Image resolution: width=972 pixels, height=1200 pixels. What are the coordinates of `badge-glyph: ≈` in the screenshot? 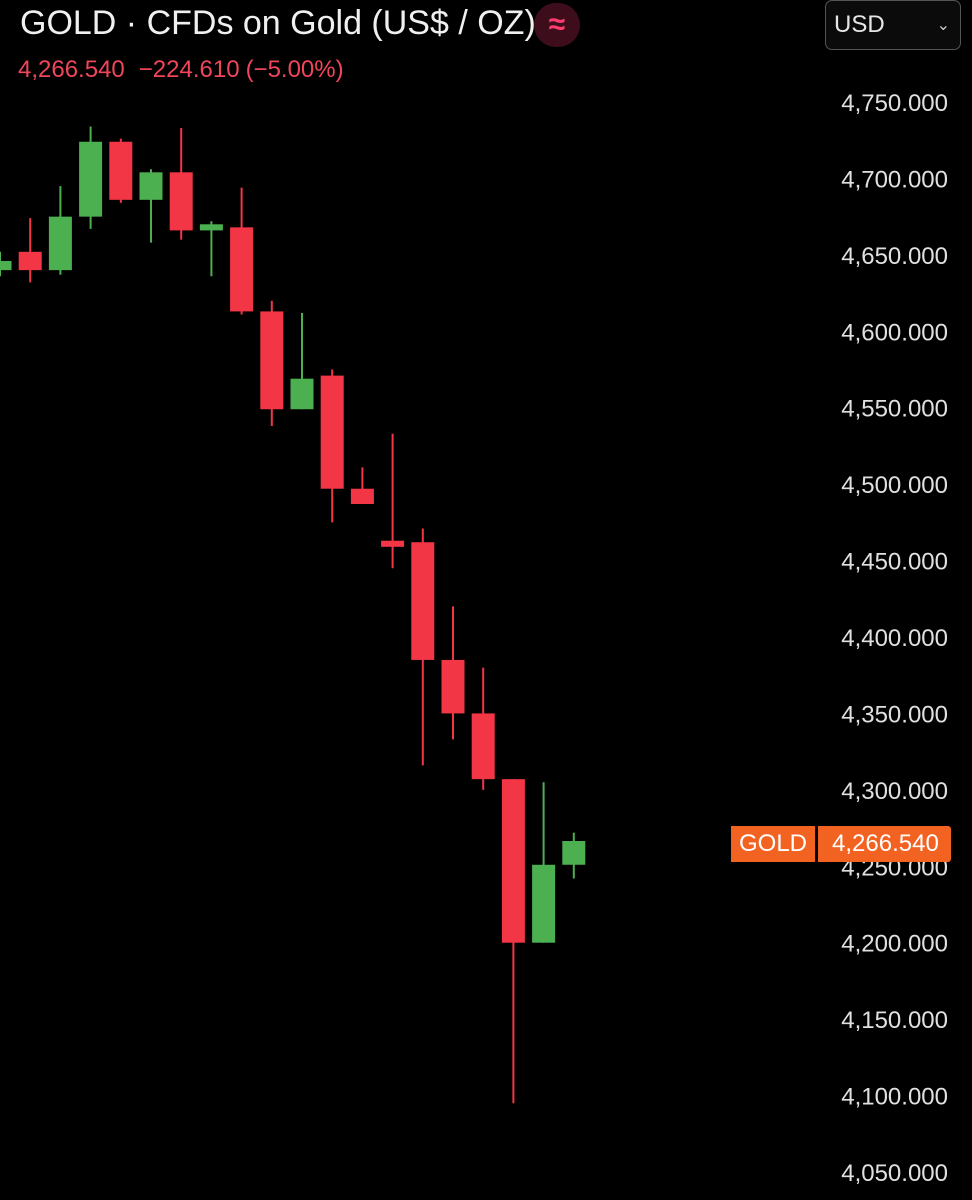 It's located at (557, 24).